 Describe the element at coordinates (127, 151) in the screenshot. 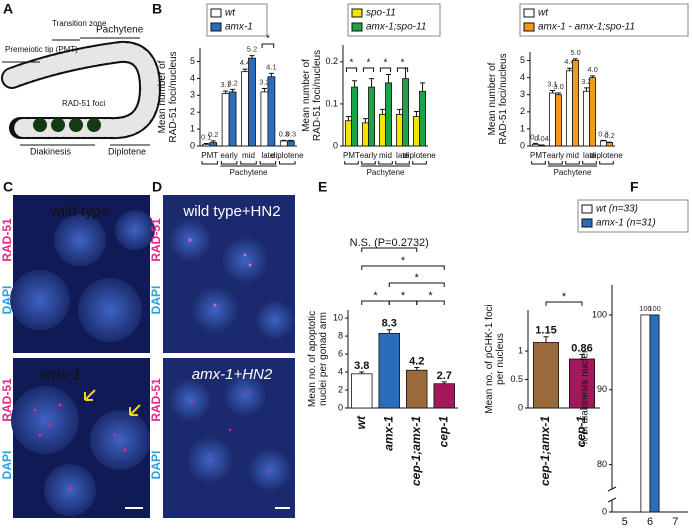

I see `diagram-label: Diplotene` at that location.